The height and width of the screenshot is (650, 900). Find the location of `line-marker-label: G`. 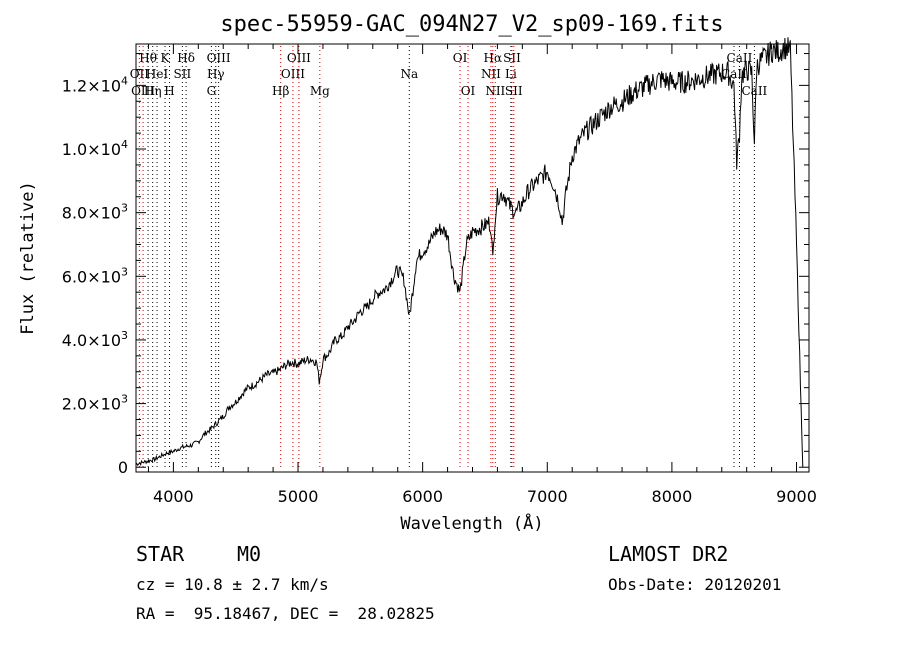

line-marker-label: G is located at coordinates (212, 91).